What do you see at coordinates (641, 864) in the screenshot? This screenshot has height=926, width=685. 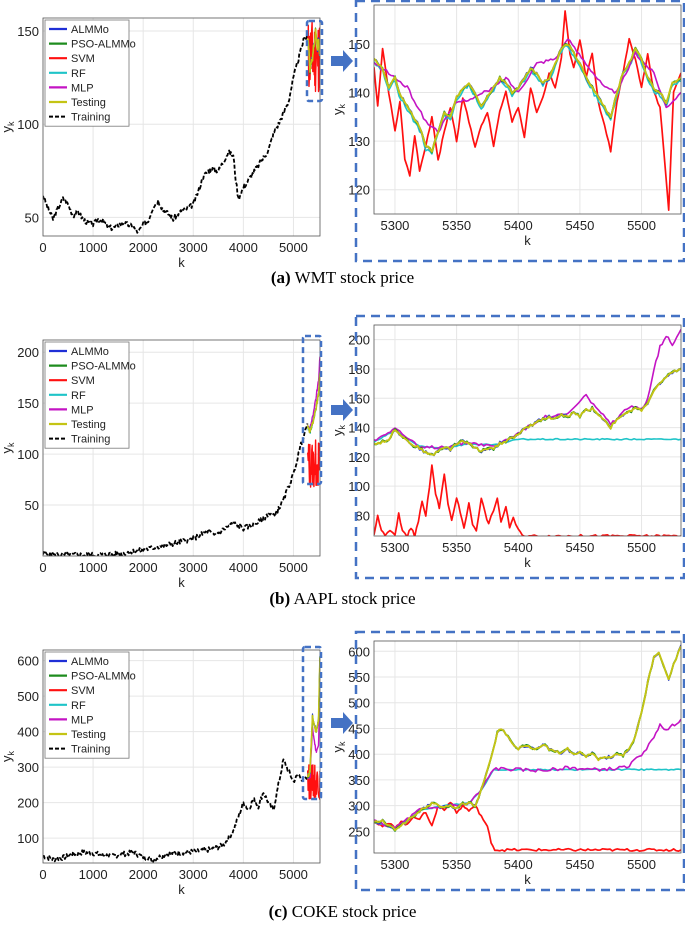 I see `x-tick-label: 5500` at bounding box center [641, 864].